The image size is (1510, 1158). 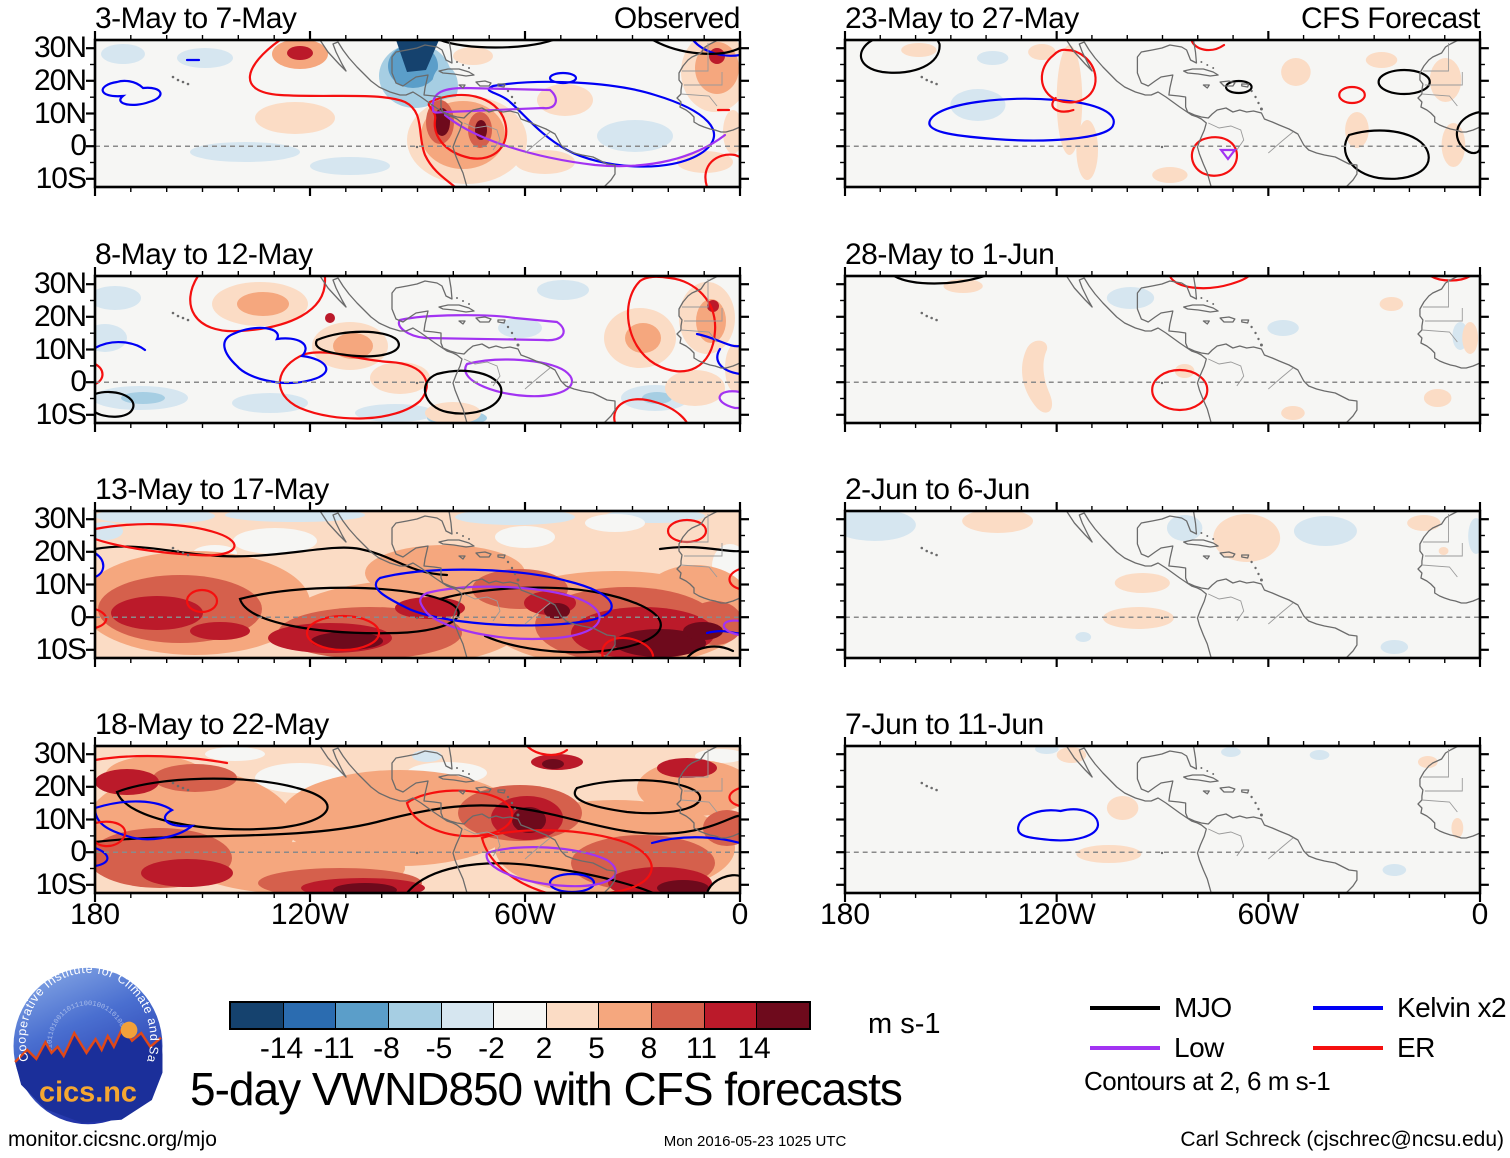 What do you see at coordinates (1203, 1007) in the screenshot?
I see `legend-label: MJO` at bounding box center [1203, 1007].